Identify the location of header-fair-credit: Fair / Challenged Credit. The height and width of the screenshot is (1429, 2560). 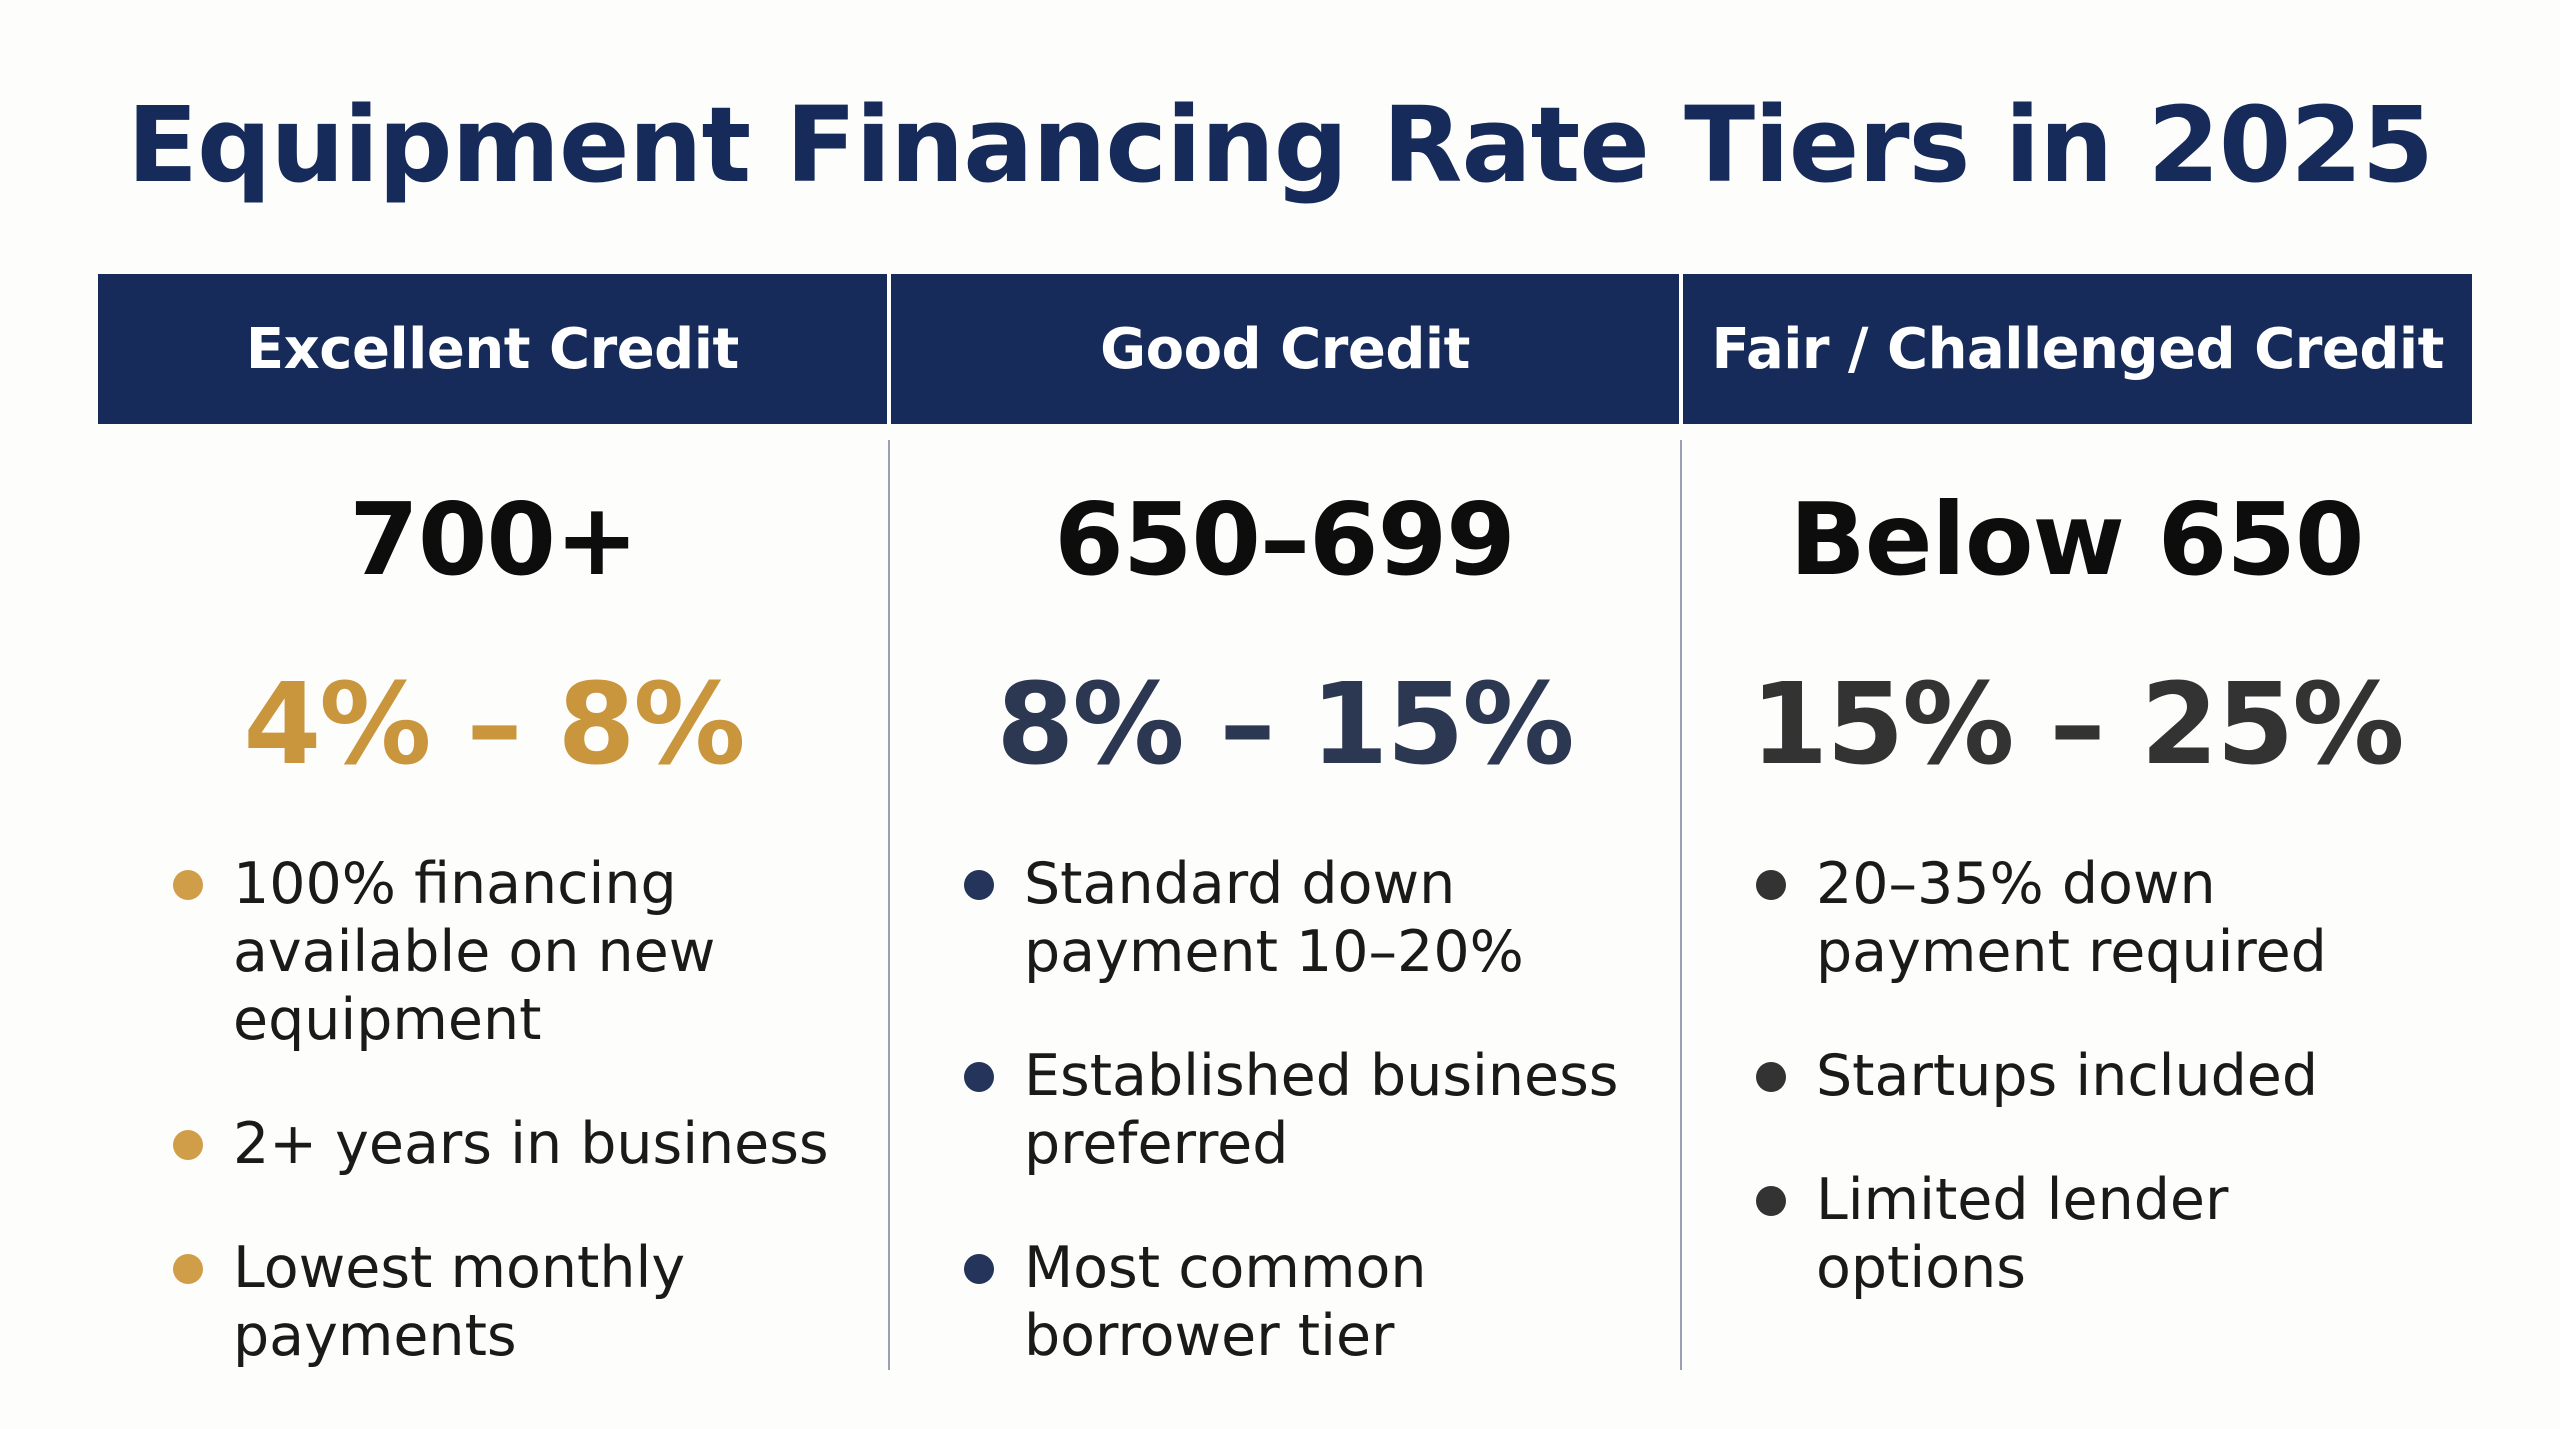
(2075, 349).